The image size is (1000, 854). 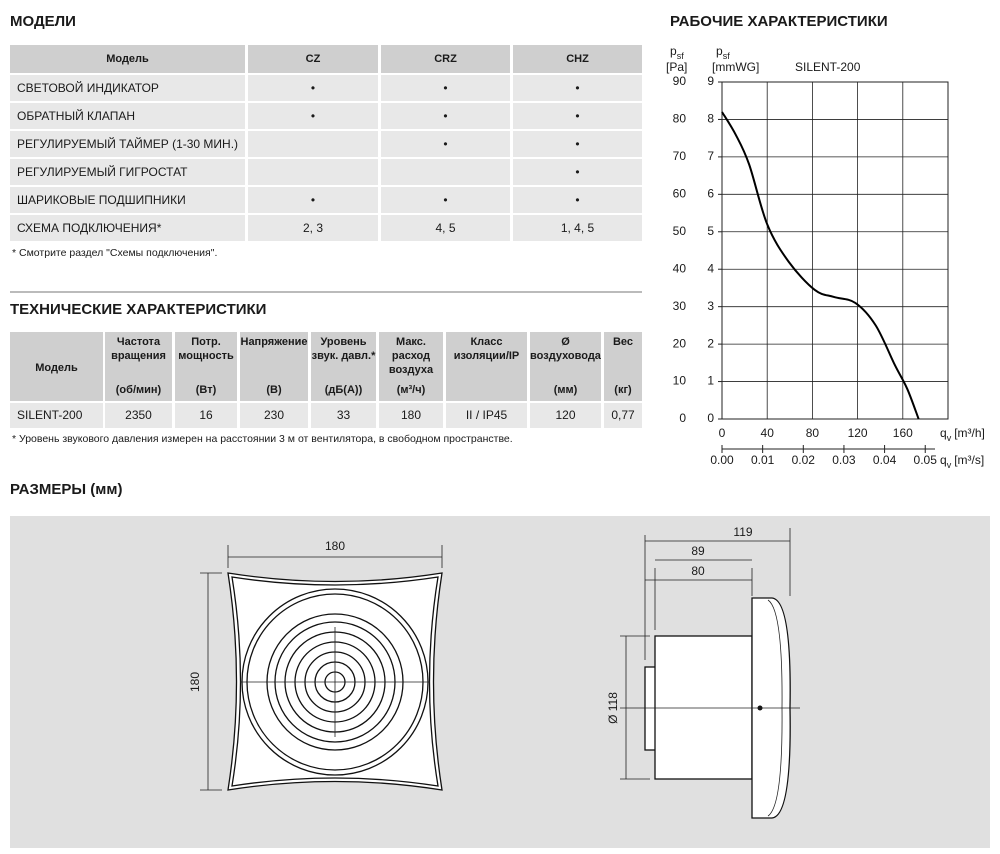 What do you see at coordinates (710, 156) in the screenshot?
I see `y2-tick-label: 7` at bounding box center [710, 156].